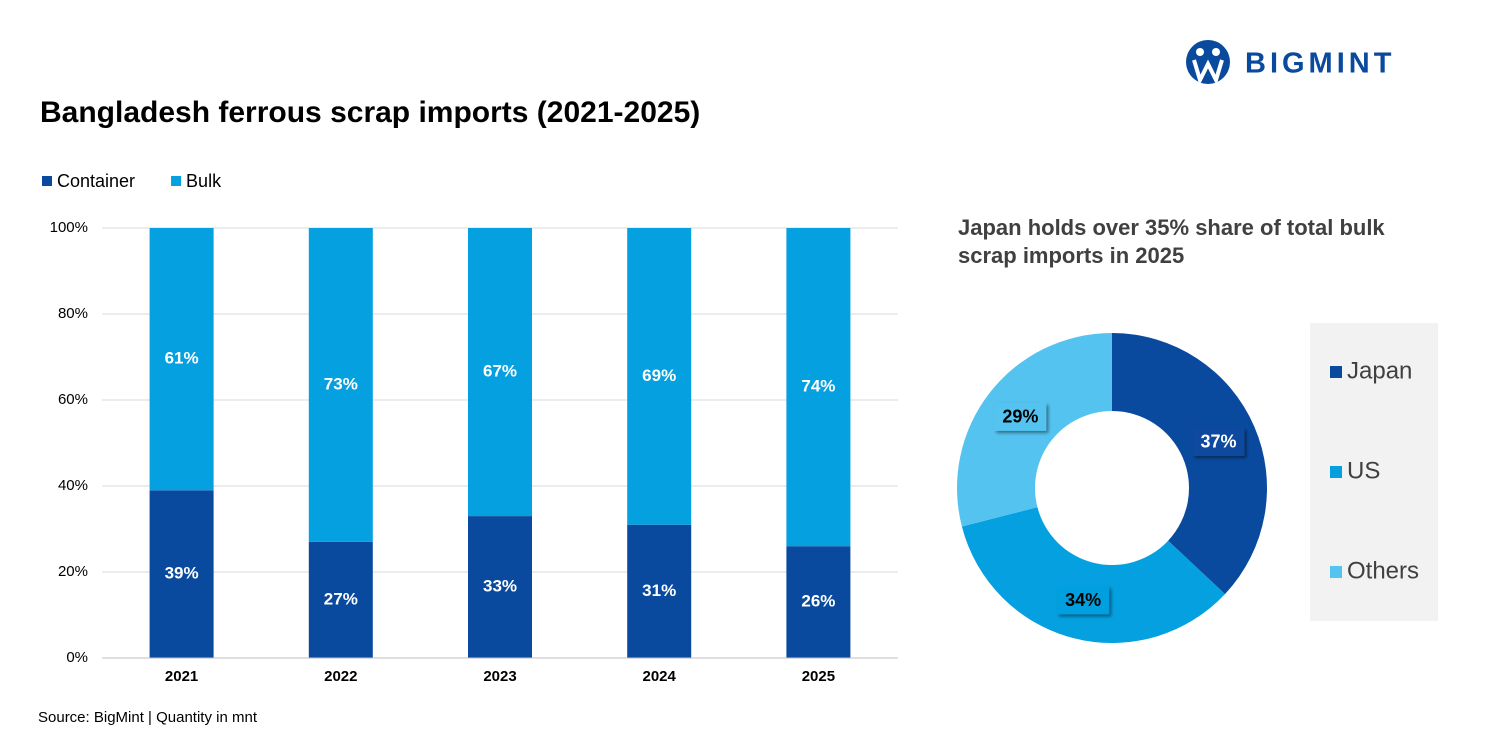 The image size is (1500, 750). I want to click on x-tick-label: 2025, so click(818, 676).